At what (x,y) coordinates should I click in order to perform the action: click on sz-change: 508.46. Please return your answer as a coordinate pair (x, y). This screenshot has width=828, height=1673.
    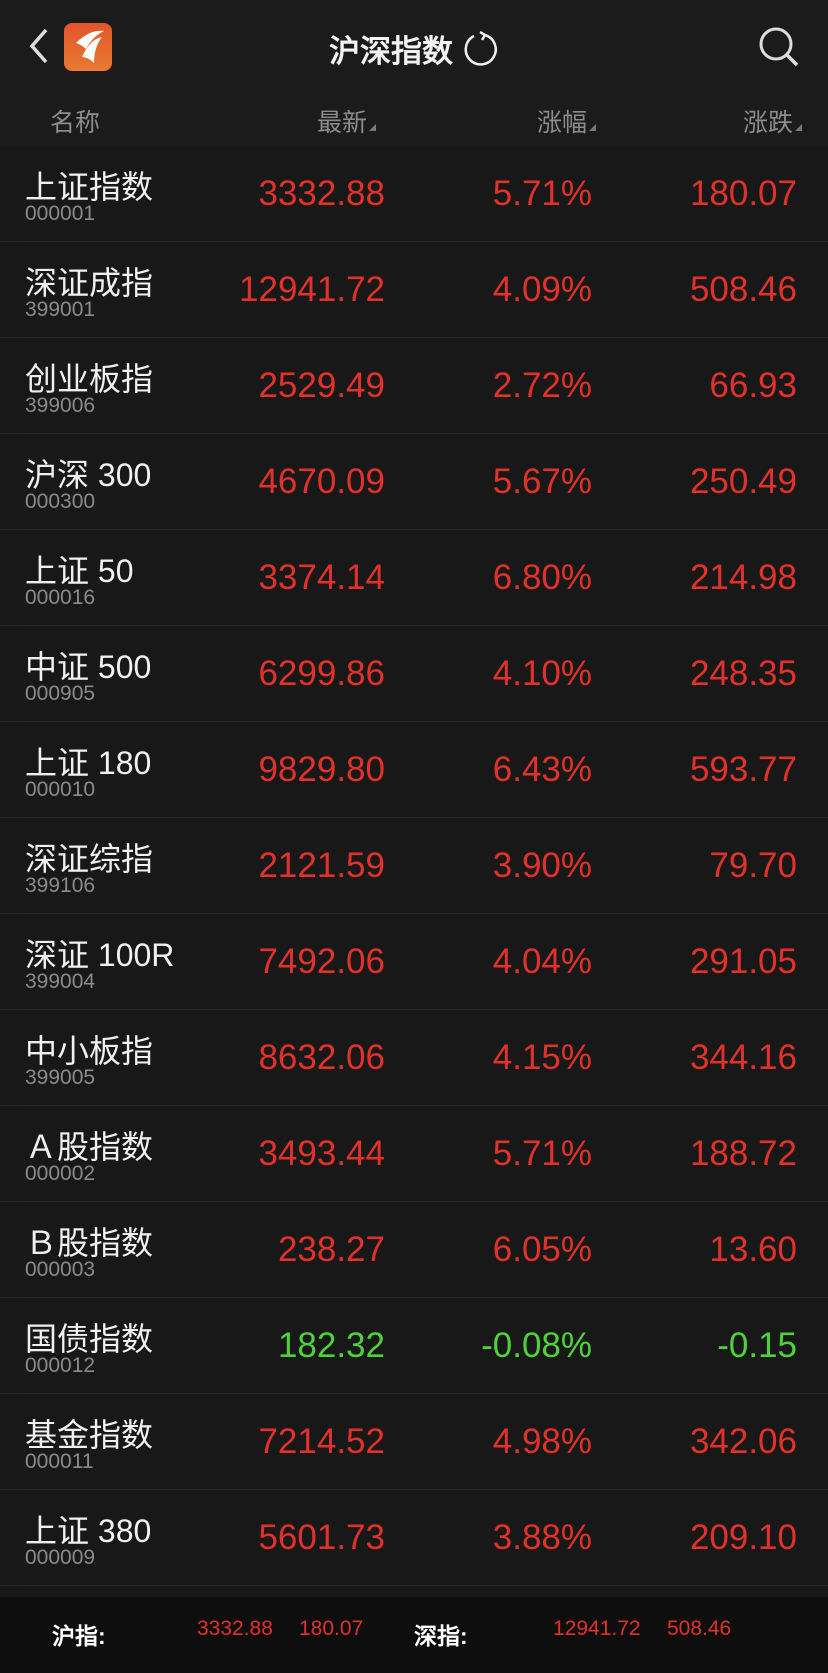
    Looking at the image, I should click on (699, 1628).